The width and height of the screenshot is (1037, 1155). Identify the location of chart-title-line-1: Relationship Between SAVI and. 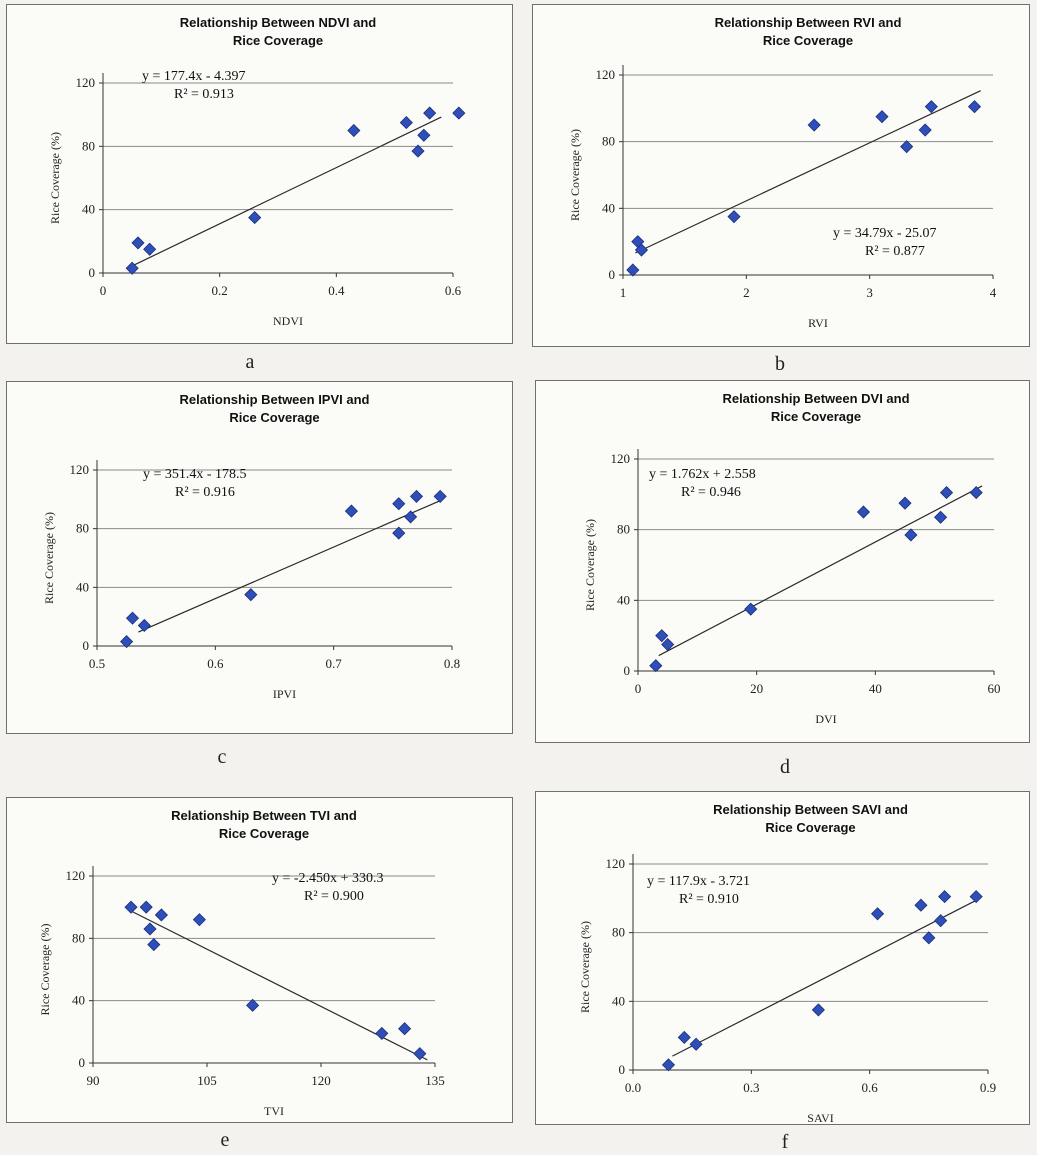
(810, 809).